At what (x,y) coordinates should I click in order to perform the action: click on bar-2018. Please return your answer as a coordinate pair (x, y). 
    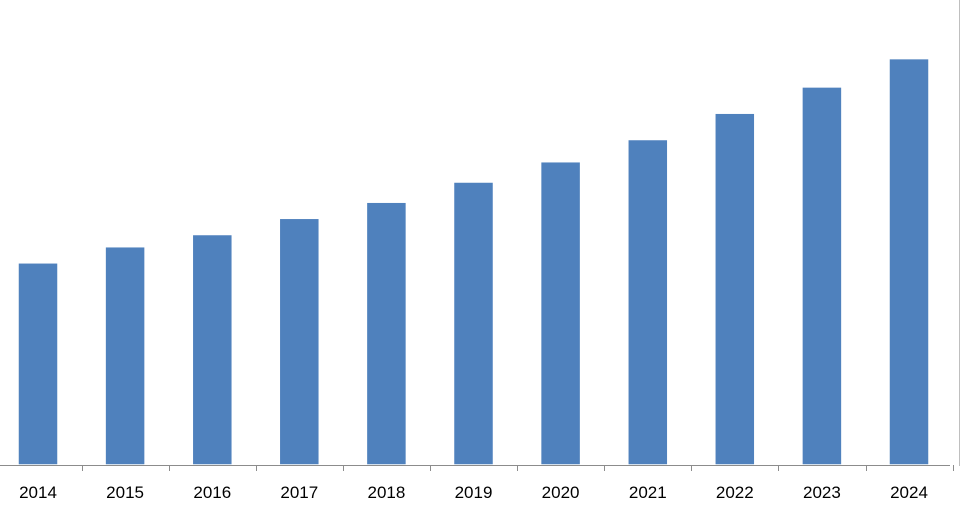
    Looking at the image, I should click on (386, 333).